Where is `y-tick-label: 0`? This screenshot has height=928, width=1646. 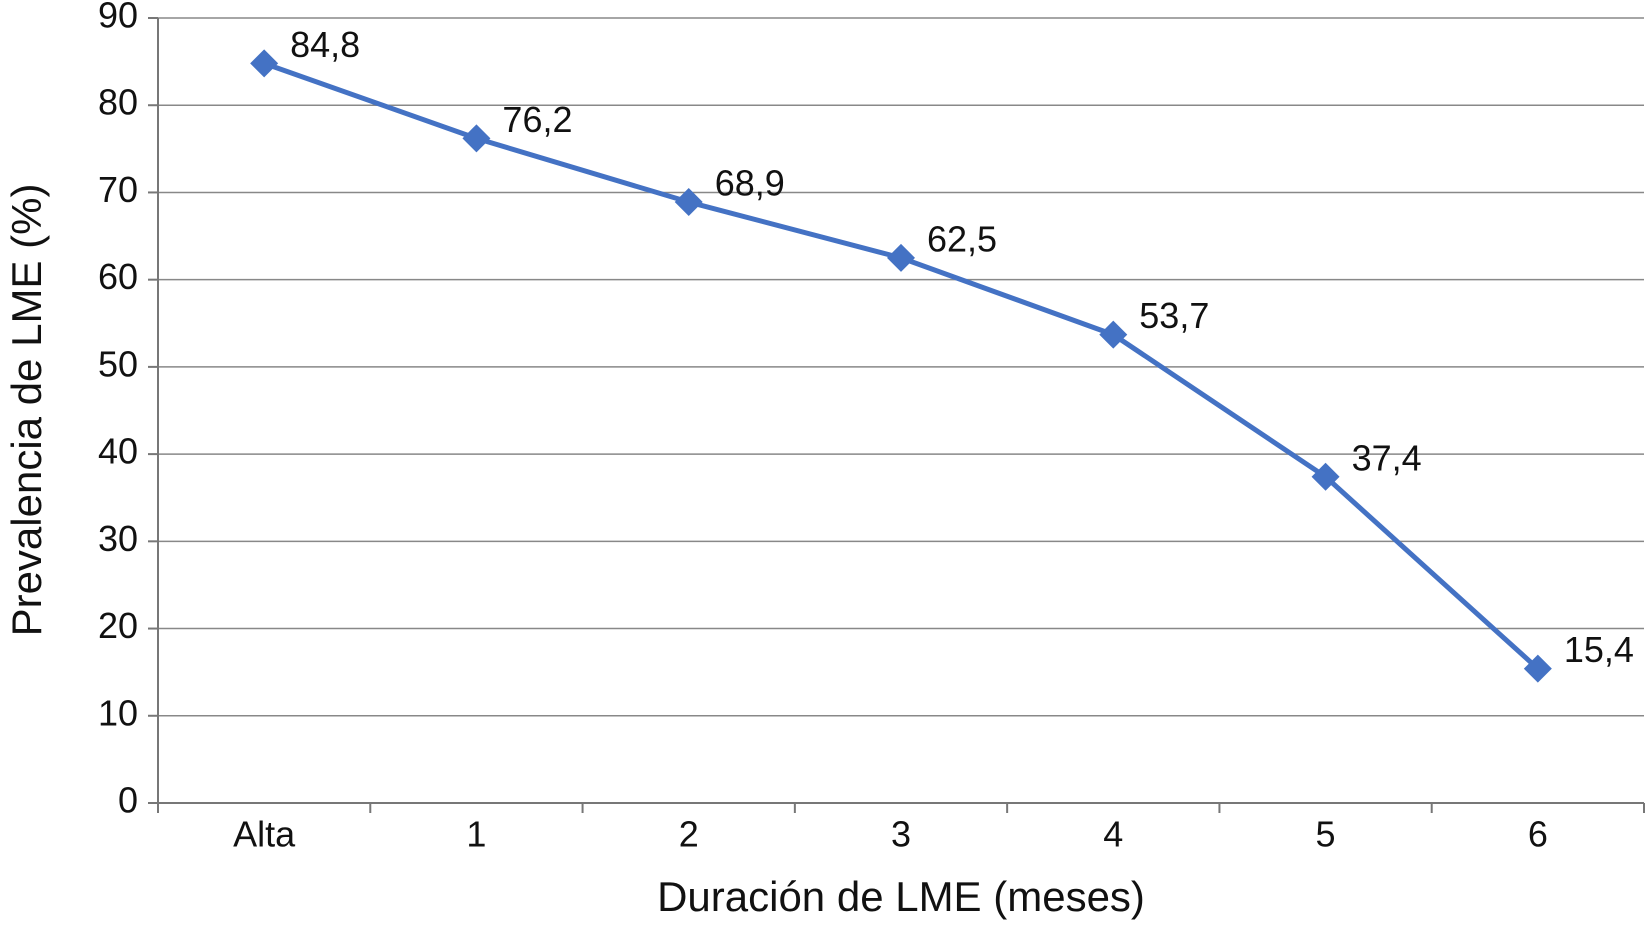
y-tick-label: 0 is located at coordinates (128, 800).